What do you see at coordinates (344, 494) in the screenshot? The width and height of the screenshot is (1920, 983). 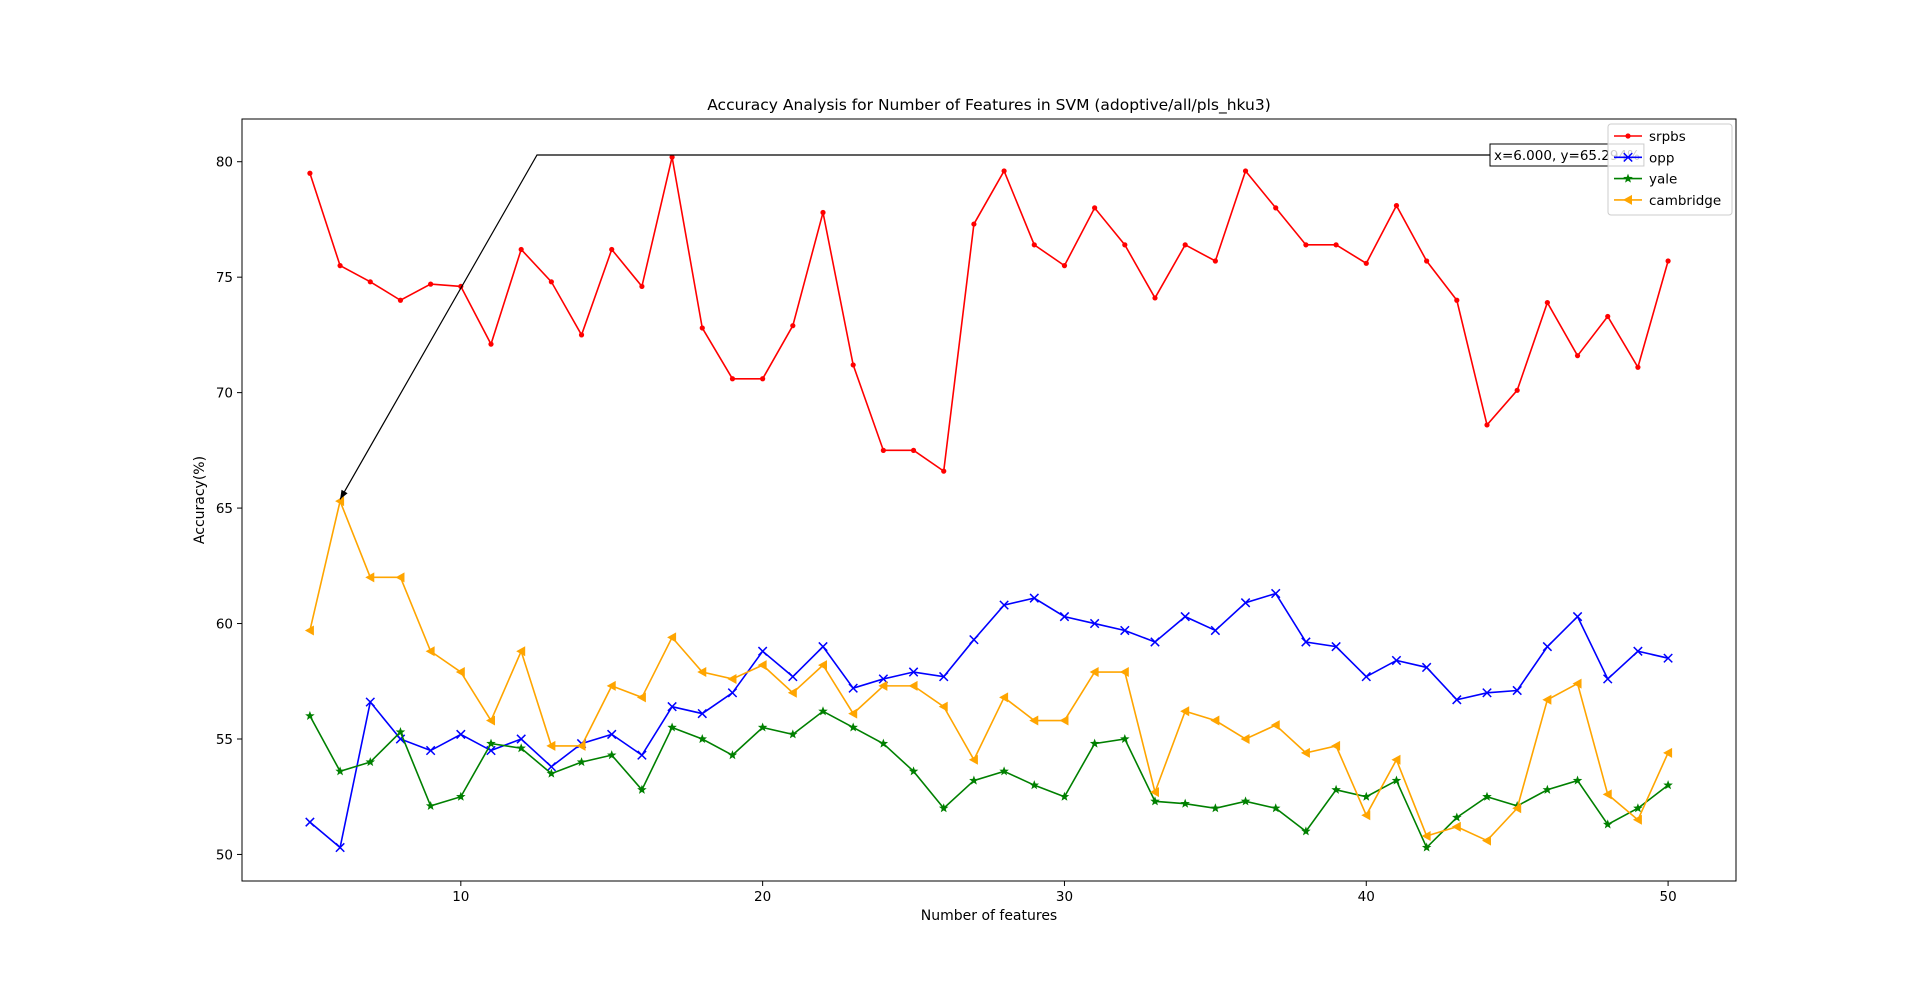 I see `annotation-arrowhead` at bounding box center [344, 494].